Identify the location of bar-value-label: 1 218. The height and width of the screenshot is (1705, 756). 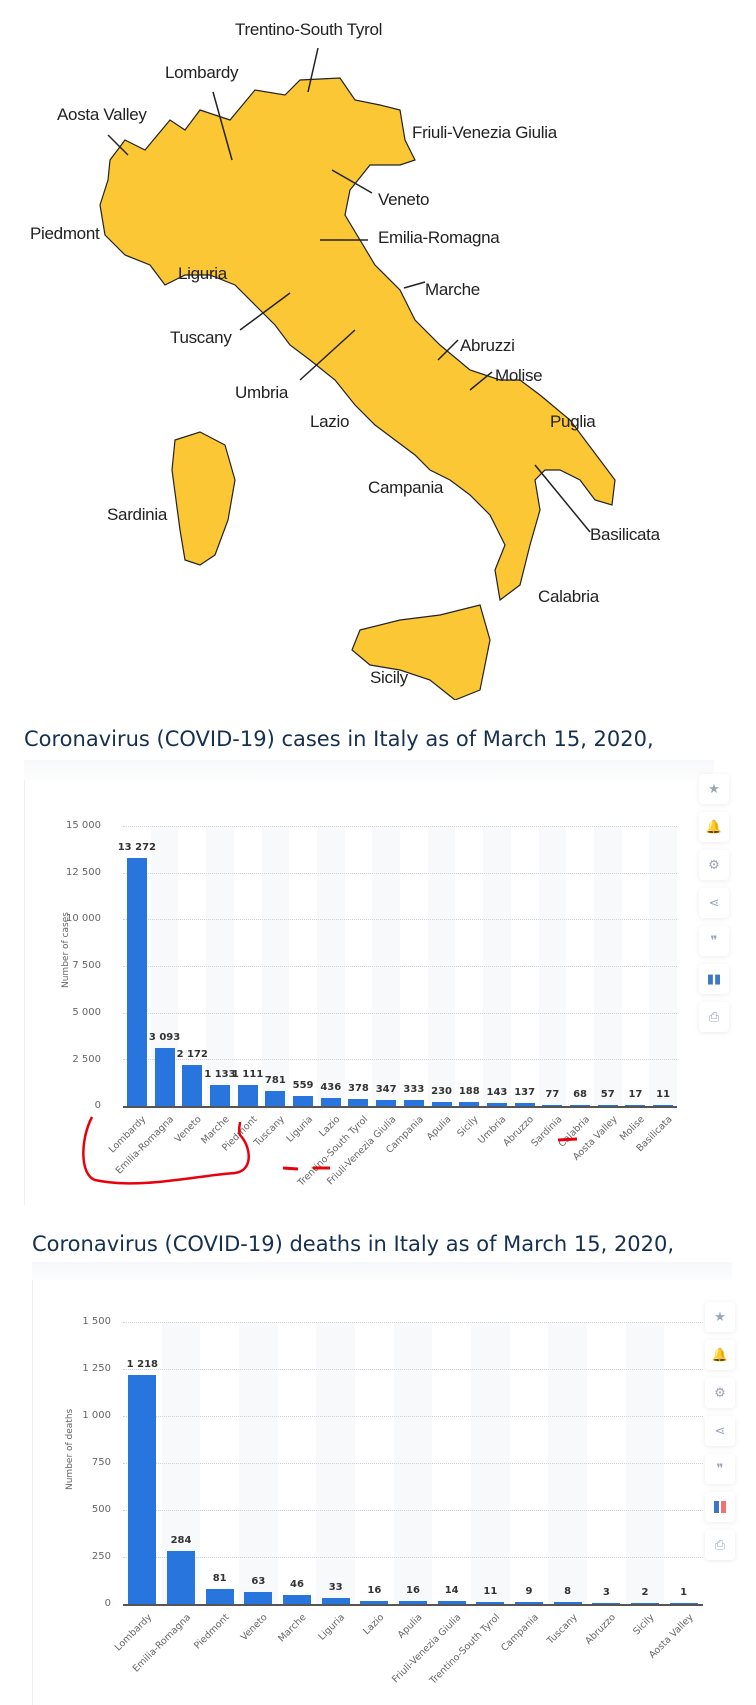
(142, 1365).